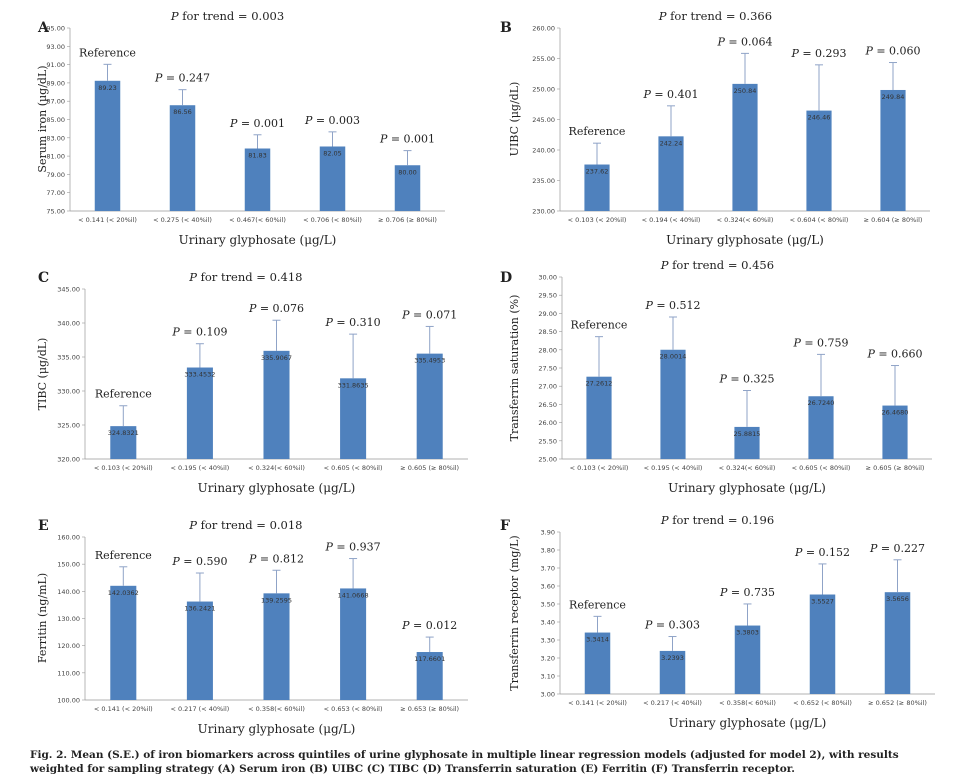 The image size is (968, 781). I want to click on y-tick-label: 81.00, so click(55, 157).